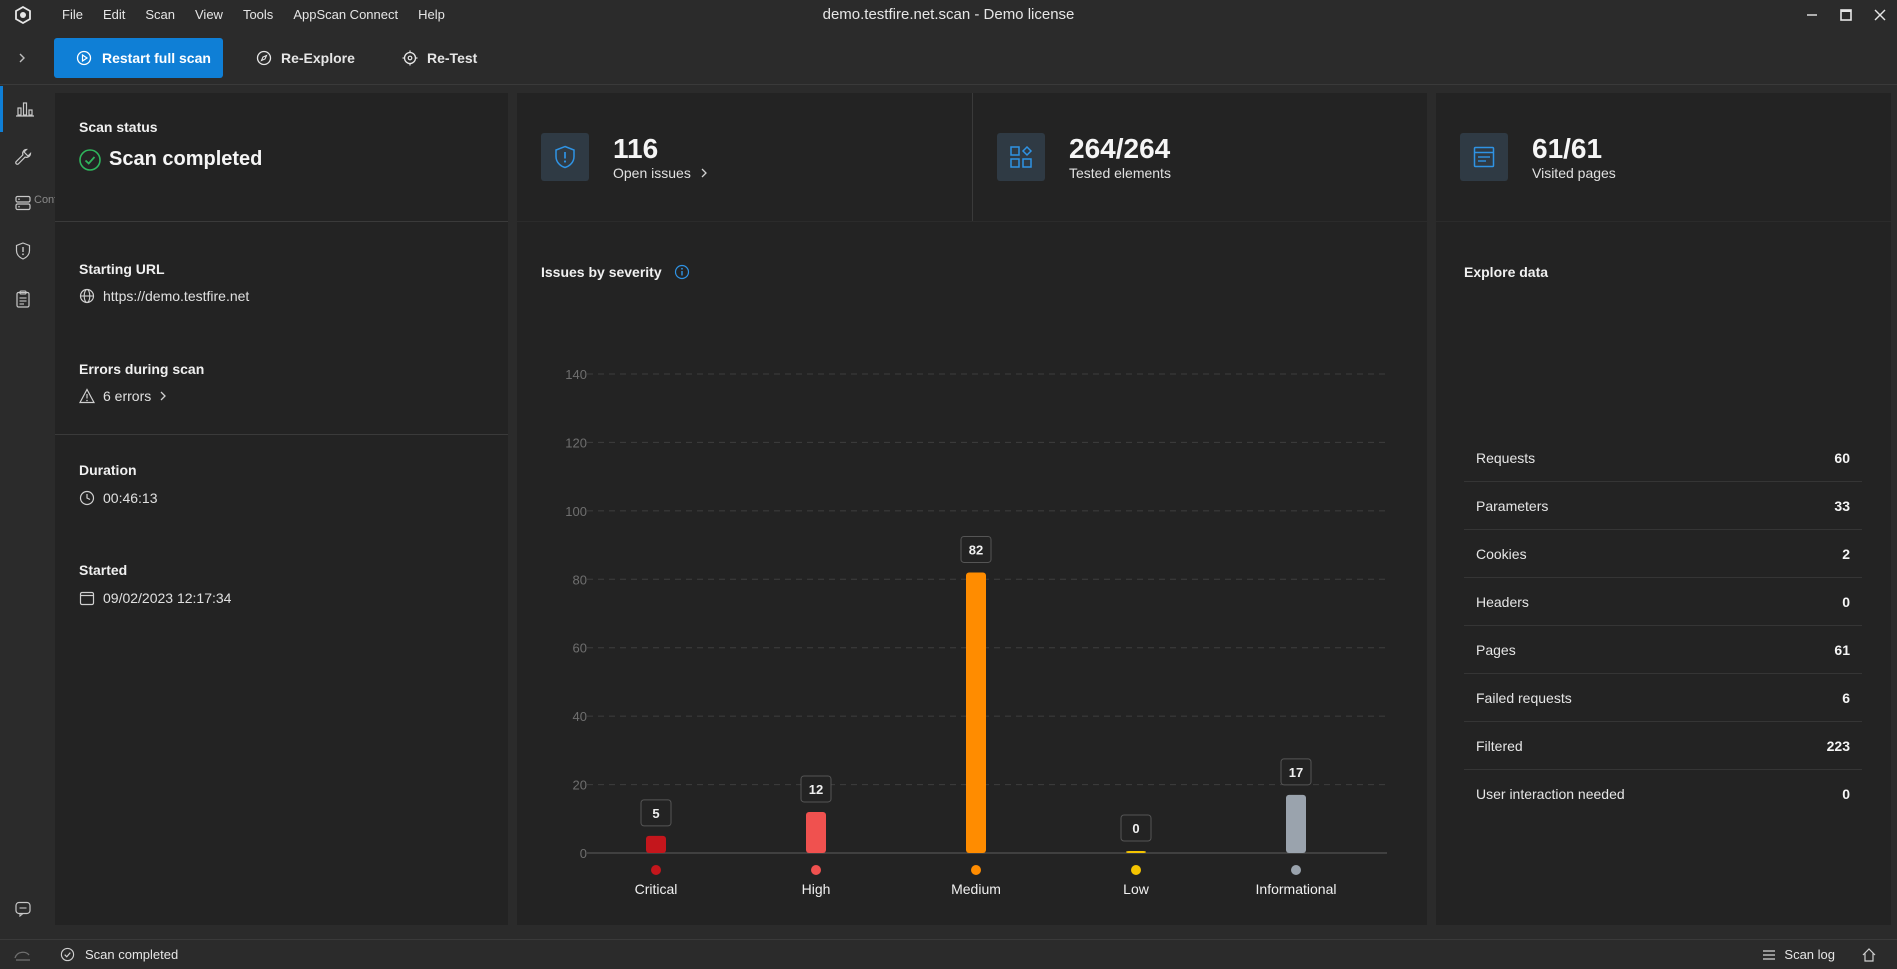 The height and width of the screenshot is (969, 1897). What do you see at coordinates (160, 14) in the screenshot?
I see `menu-scan: Scan` at bounding box center [160, 14].